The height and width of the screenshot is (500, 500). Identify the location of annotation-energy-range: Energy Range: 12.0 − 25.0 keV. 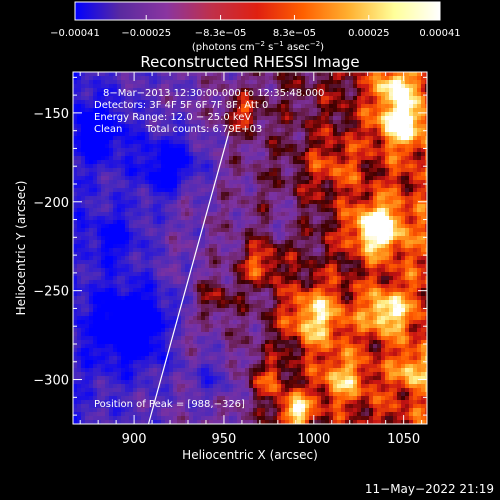
(172, 117).